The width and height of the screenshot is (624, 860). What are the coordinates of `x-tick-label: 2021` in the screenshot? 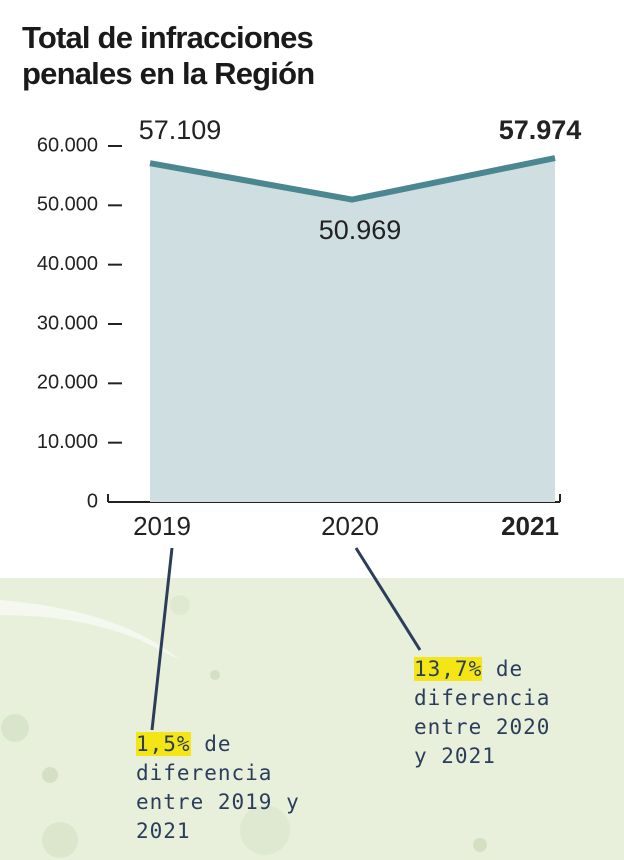 It's located at (530, 526).